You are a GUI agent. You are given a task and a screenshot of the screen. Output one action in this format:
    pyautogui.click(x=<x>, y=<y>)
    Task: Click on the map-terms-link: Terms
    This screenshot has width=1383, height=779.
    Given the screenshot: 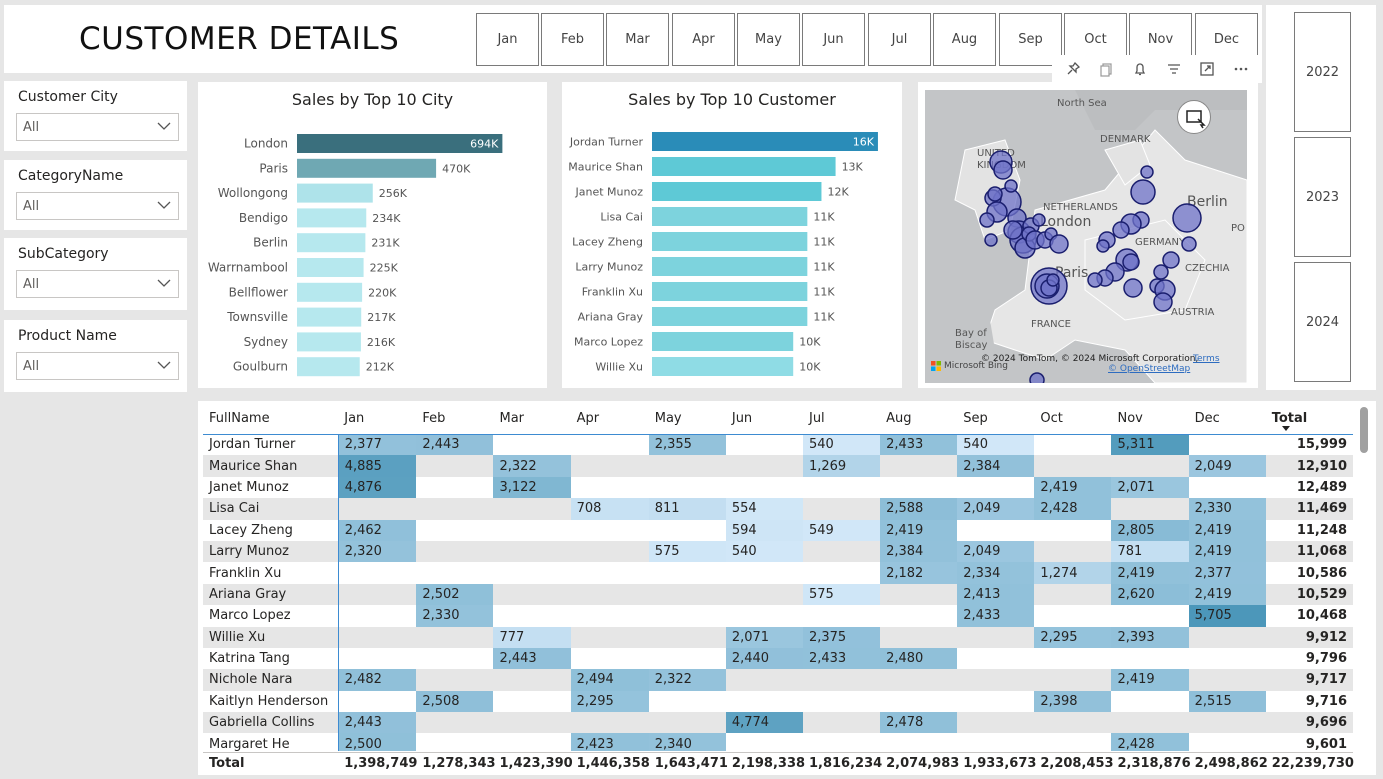 What is the action you would take?
    pyautogui.click(x=1206, y=359)
    